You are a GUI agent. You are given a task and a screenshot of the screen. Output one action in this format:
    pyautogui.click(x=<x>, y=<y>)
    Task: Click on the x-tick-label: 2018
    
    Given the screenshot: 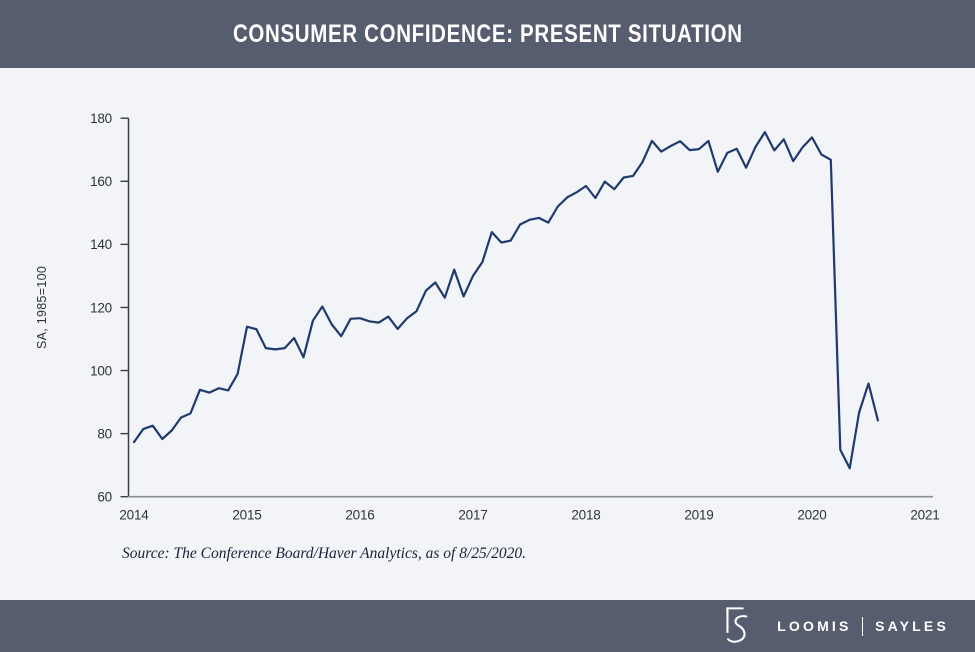 What is the action you would take?
    pyautogui.click(x=585, y=515)
    